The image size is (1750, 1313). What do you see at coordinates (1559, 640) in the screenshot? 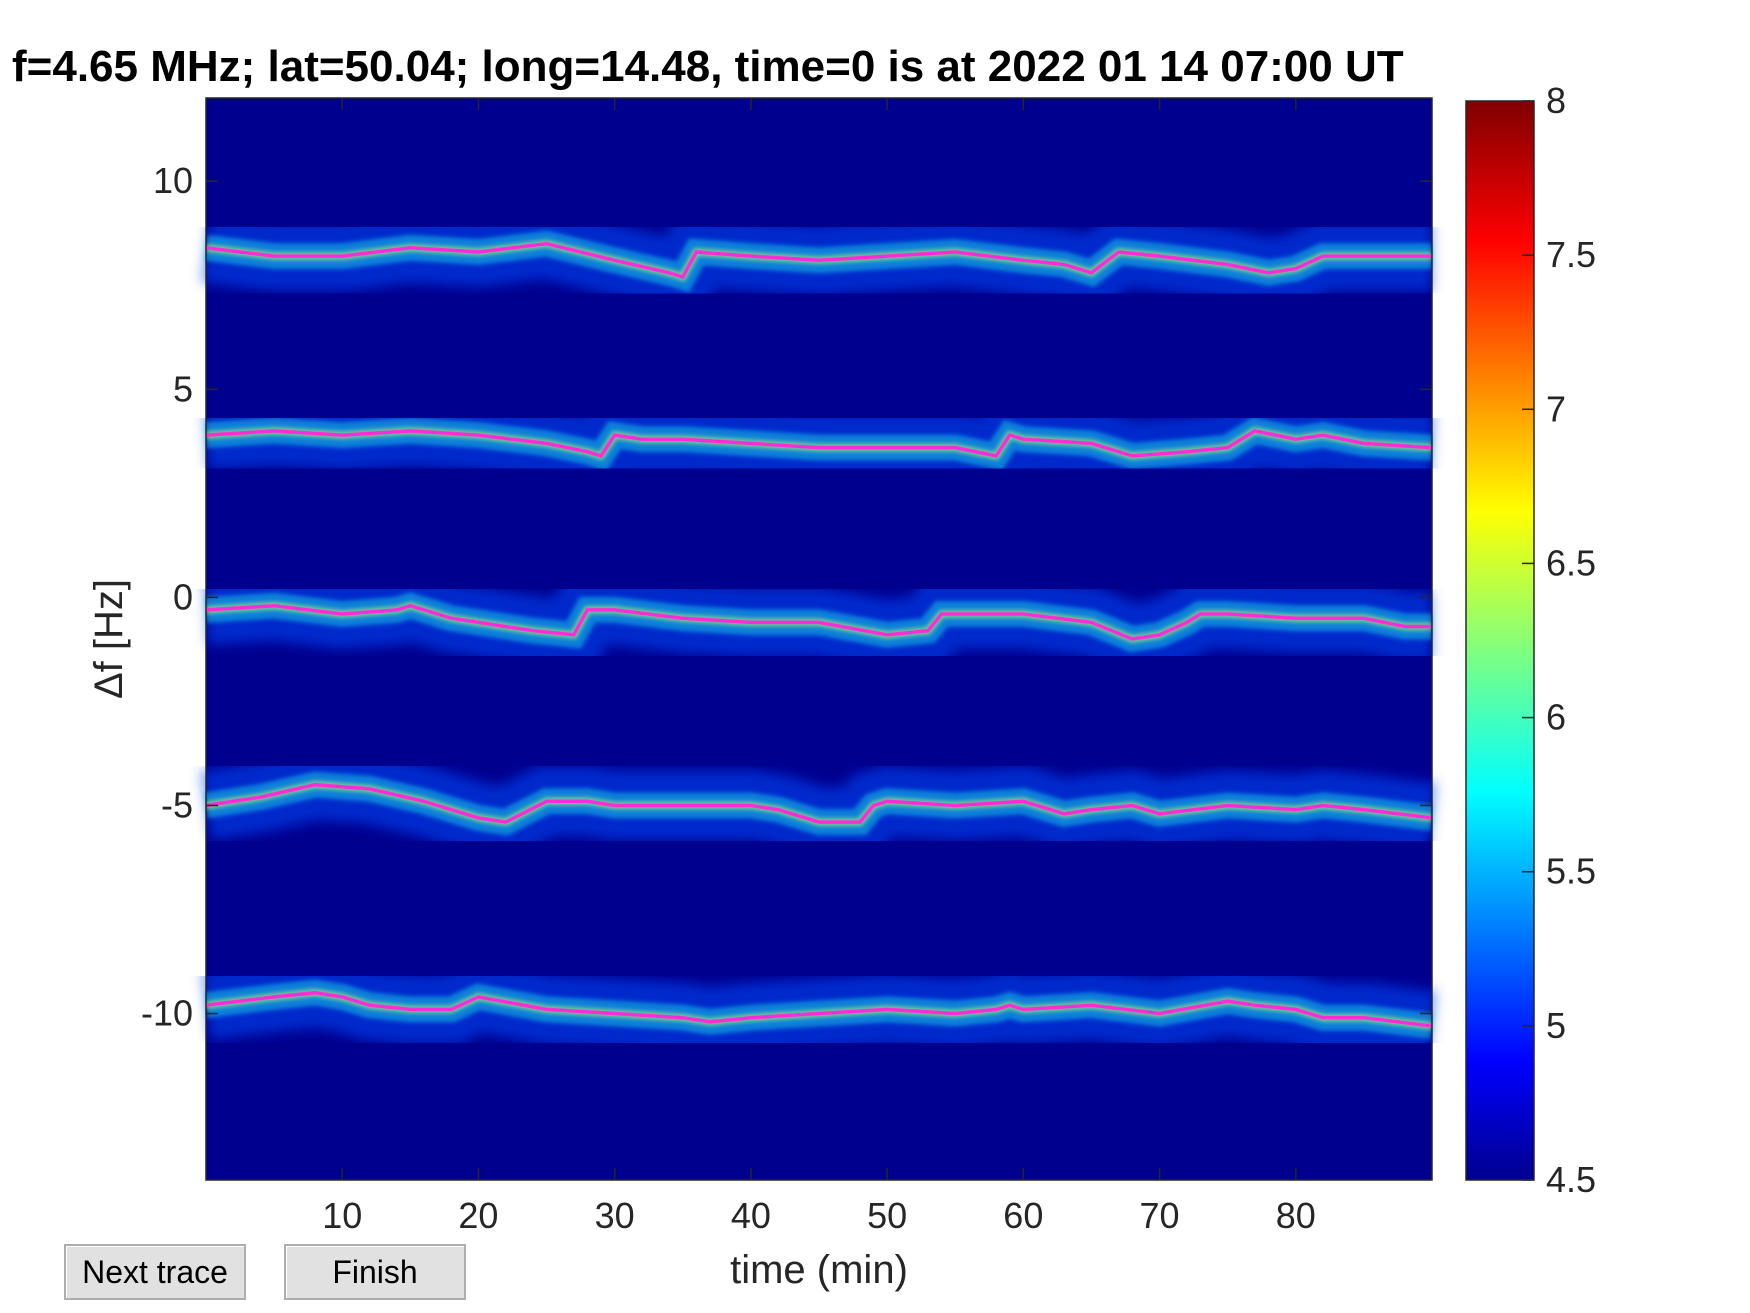
I see `colorbar-axis: 8 7.5 7 6.5 6 5.5 5 4.5` at bounding box center [1559, 640].